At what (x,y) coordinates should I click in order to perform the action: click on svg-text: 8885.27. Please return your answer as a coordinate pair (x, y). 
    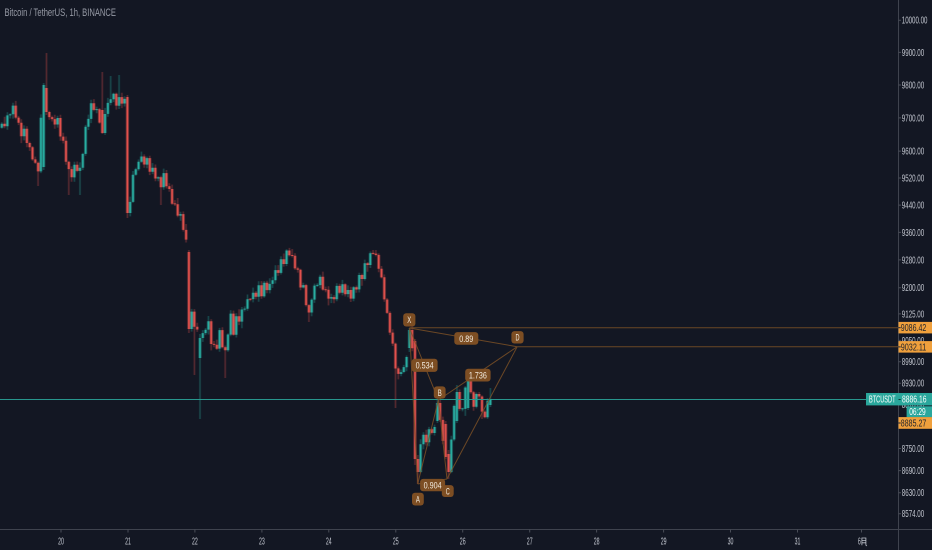
    Looking at the image, I should click on (914, 423).